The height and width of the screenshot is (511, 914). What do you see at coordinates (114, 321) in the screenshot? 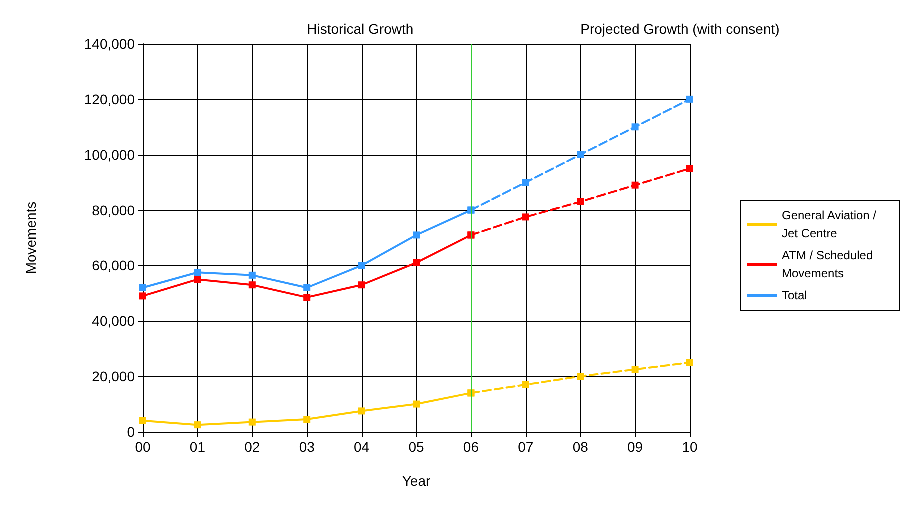
I see `y-tick-label: 40,000` at bounding box center [114, 321].